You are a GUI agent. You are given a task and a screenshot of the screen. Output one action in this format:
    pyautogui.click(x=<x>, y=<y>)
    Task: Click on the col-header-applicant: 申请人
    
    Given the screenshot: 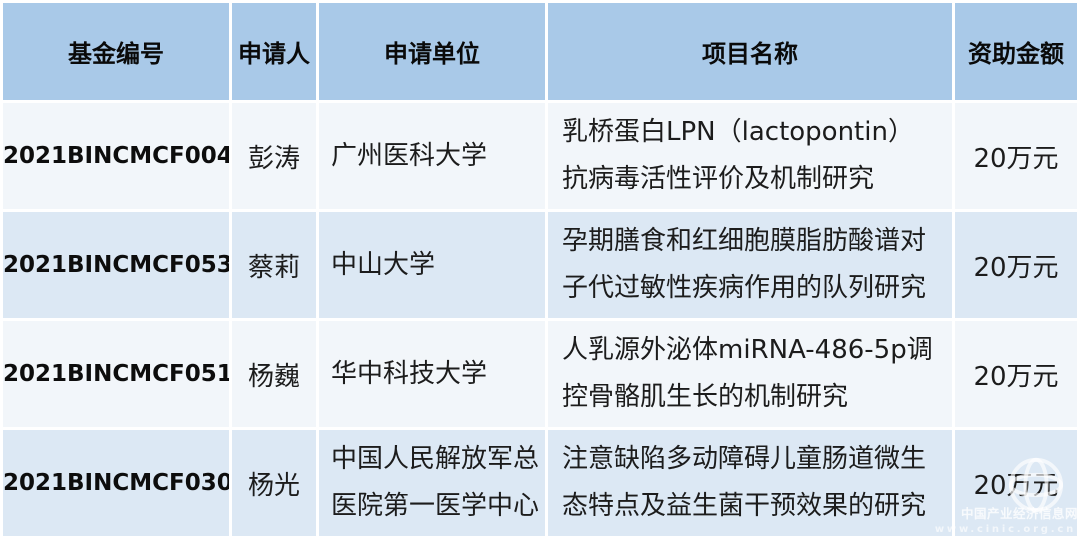 What is the action you would take?
    pyautogui.click(x=274, y=51)
    